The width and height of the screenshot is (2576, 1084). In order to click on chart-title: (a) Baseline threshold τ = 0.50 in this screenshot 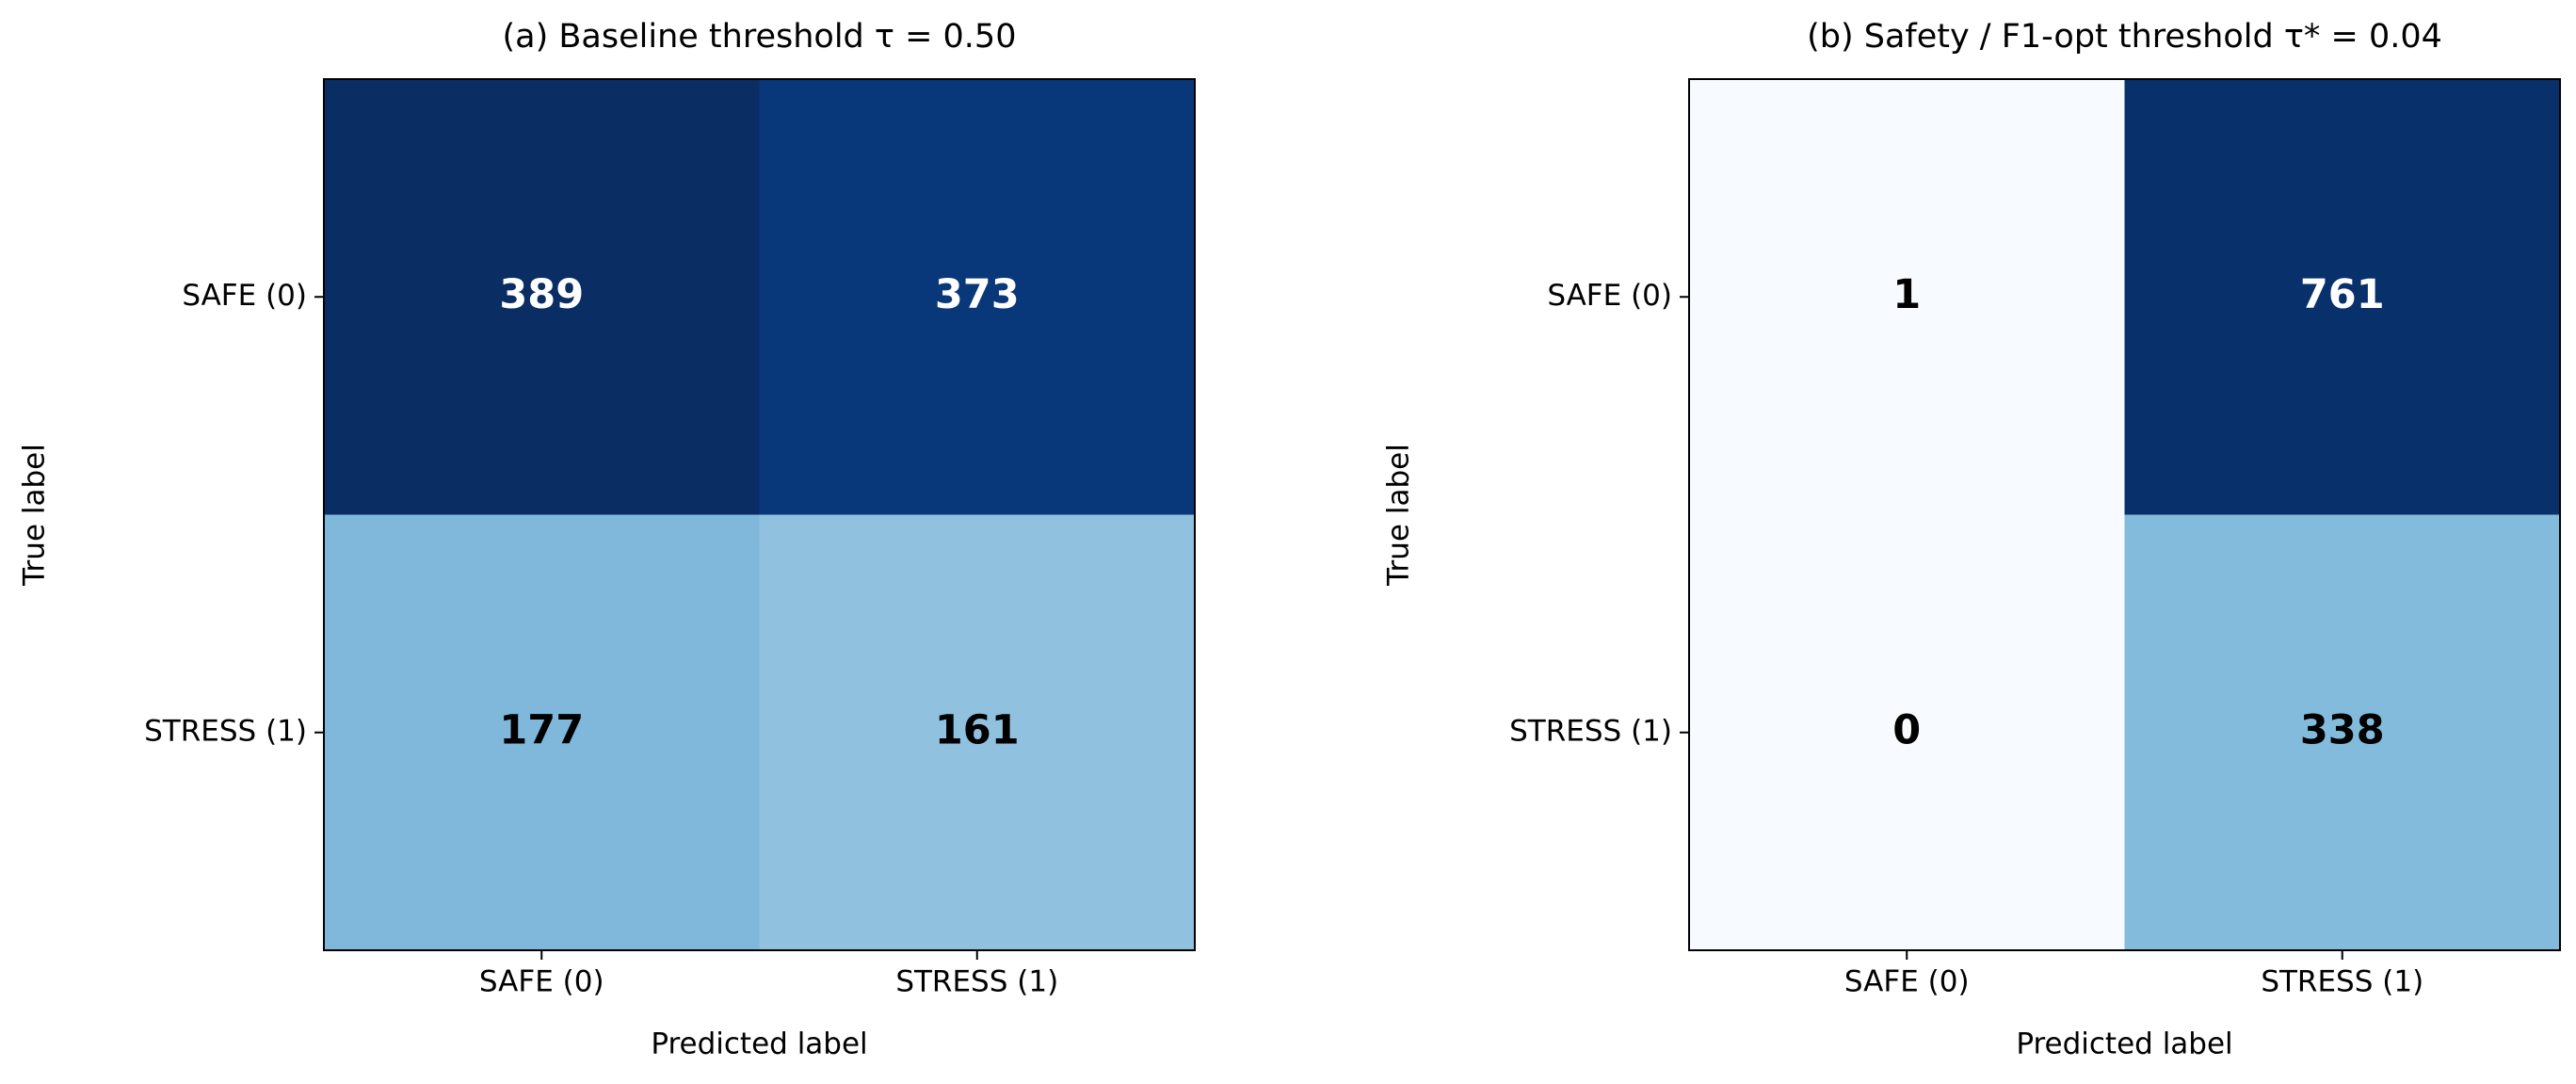, I will do `click(760, 37)`.